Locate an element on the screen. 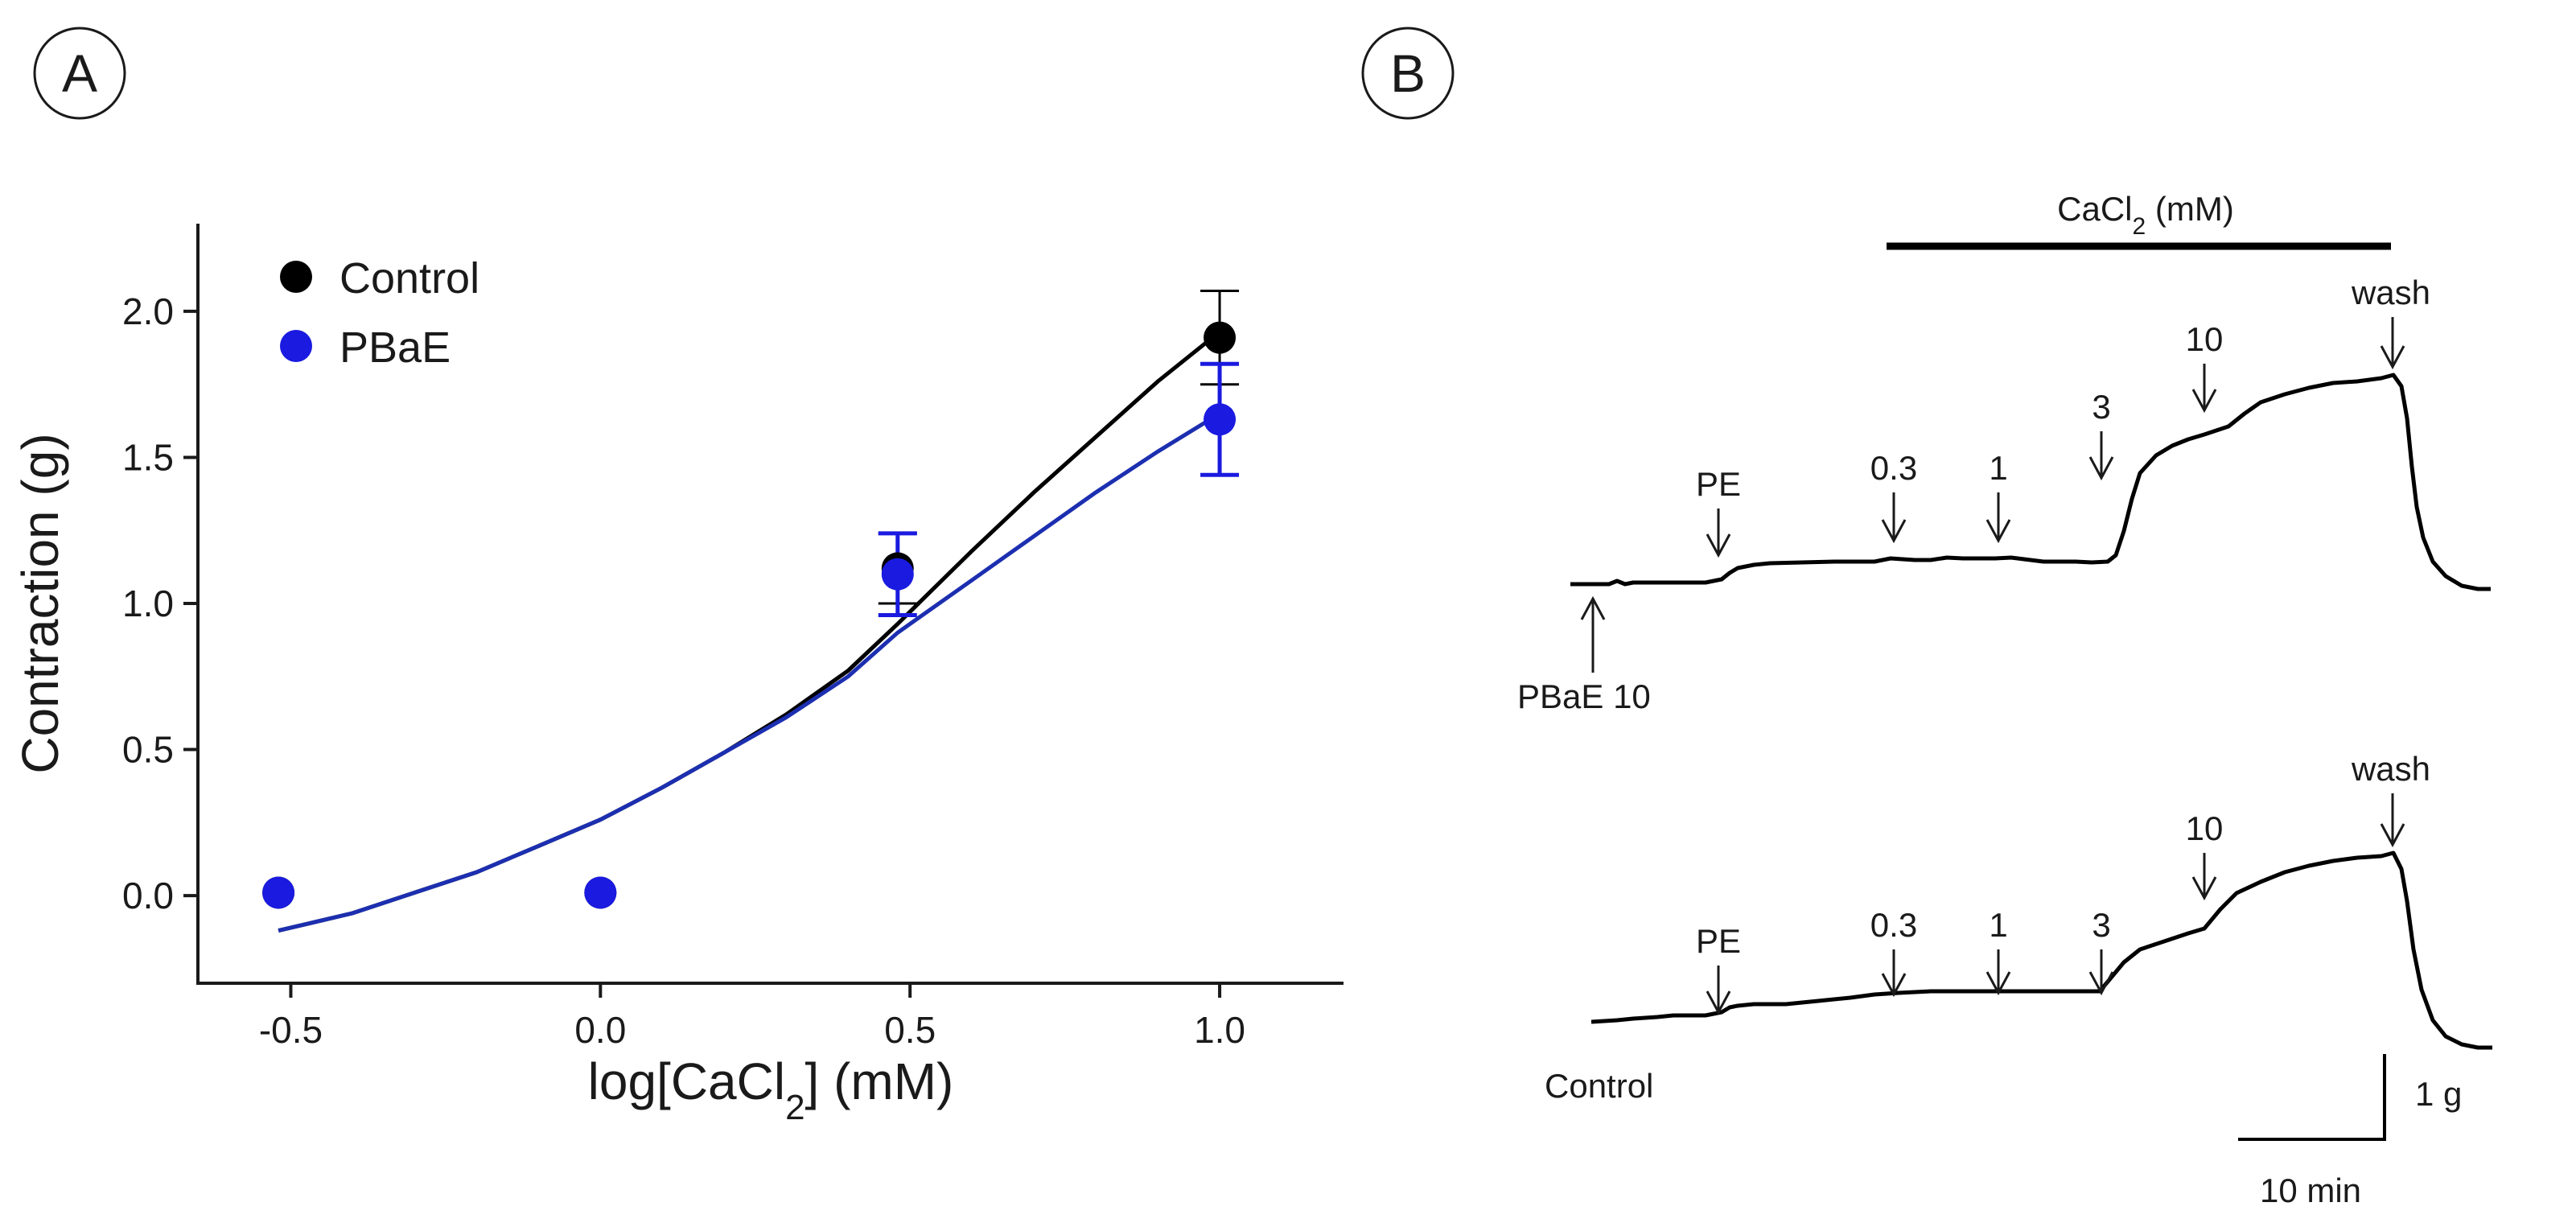 This screenshot has height=1223, width=2576. x-tick-label: 0.5 is located at coordinates (910, 1030).